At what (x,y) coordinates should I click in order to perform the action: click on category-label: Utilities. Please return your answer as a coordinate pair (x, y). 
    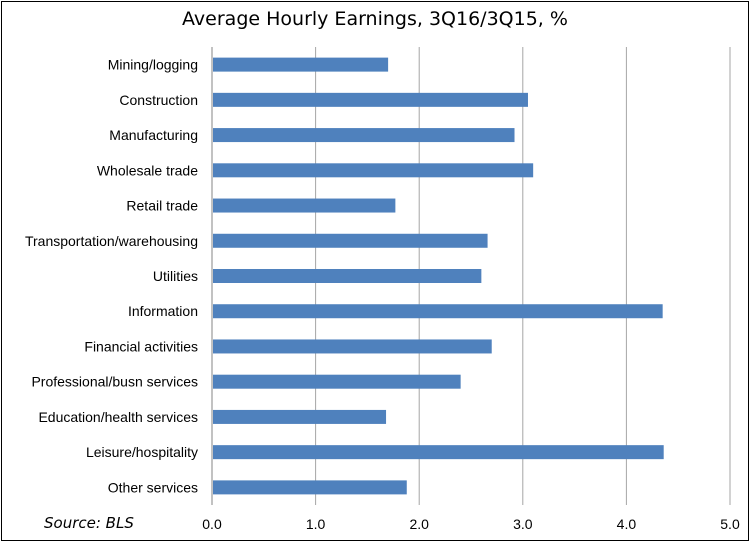
    Looking at the image, I should click on (175, 276).